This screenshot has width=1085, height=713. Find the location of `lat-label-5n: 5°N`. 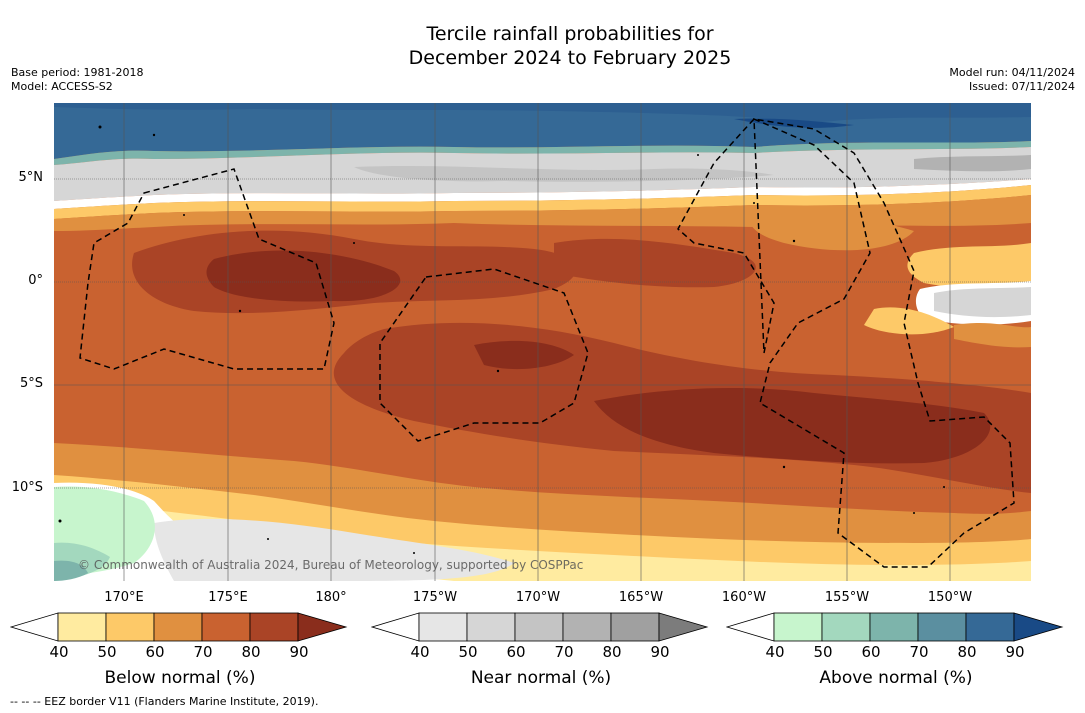

lat-label-5n: 5°N is located at coordinates (31, 177).